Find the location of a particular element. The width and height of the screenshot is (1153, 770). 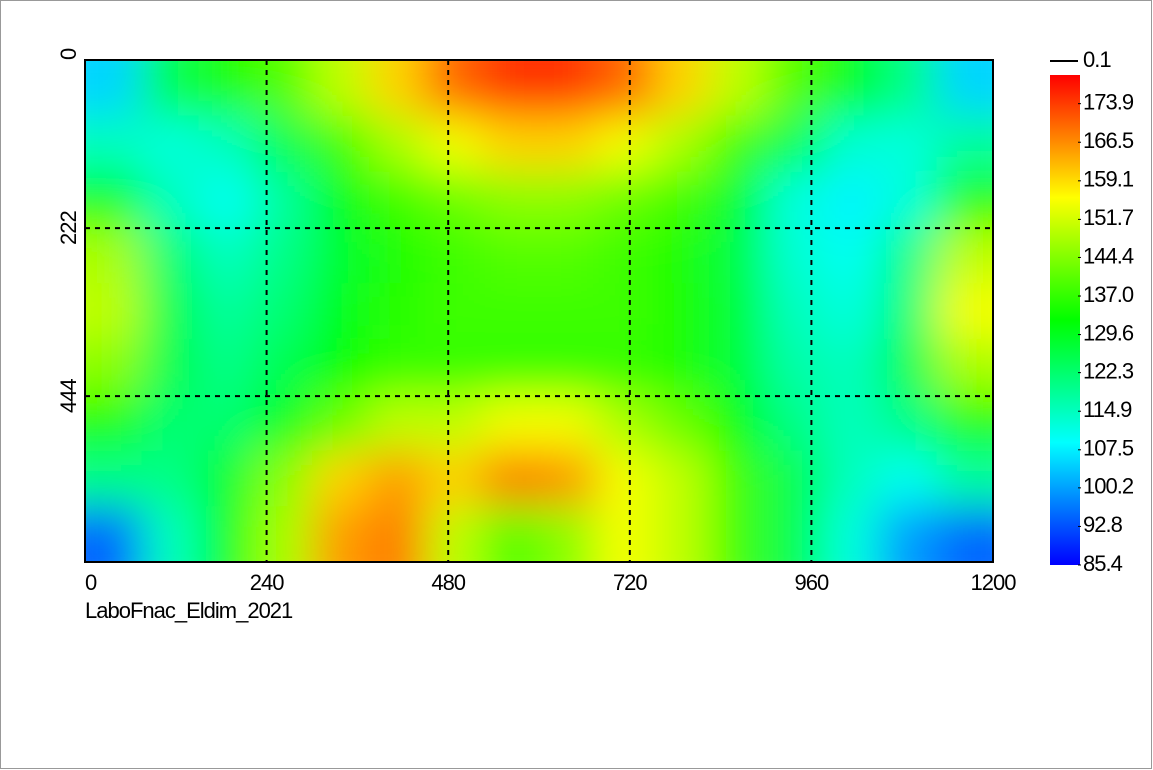

x-tick-label: 1200 is located at coordinates (994, 582).